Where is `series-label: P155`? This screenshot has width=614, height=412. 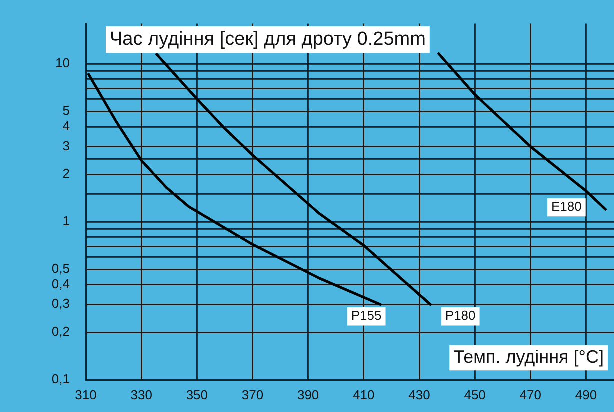
series-label: P155 is located at coordinates (366, 316).